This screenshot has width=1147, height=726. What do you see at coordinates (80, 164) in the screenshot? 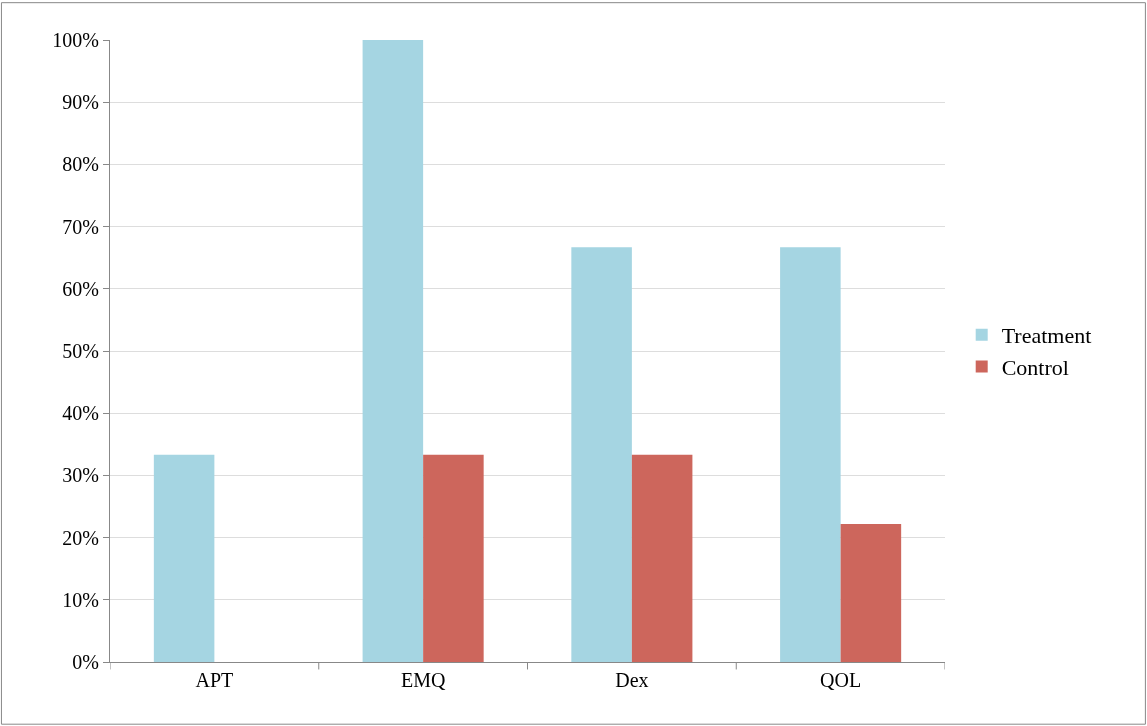
I see `y-tick-label: 80%` at bounding box center [80, 164].